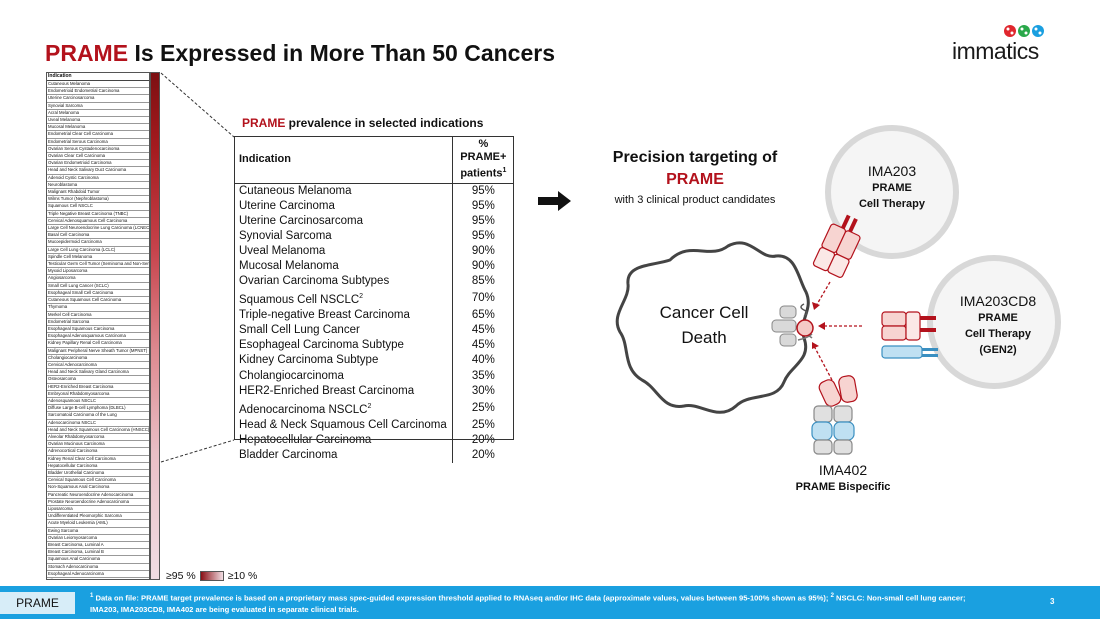 The width and height of the screenshot is (1100, 619). I want to click on indication-list-row: Hepatocellular Carcinoma, so click(98, 466).